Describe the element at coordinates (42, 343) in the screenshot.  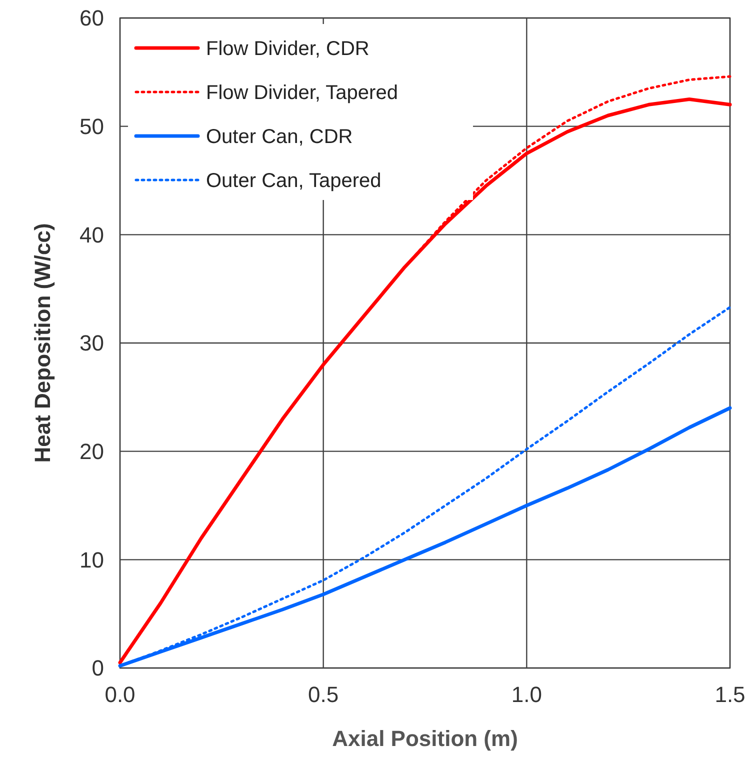
I see `y-axis-title: Heat Deposition (W/cc)` at that location.